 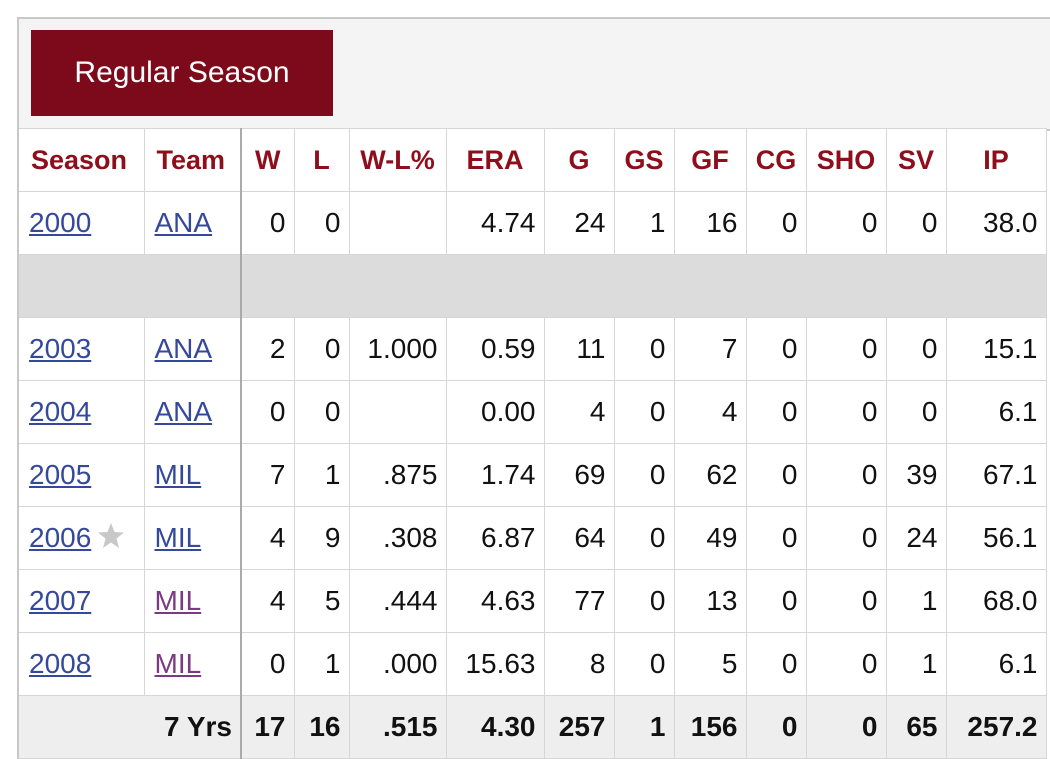 I want to click on column-header: G, so click(x=579, y=160).